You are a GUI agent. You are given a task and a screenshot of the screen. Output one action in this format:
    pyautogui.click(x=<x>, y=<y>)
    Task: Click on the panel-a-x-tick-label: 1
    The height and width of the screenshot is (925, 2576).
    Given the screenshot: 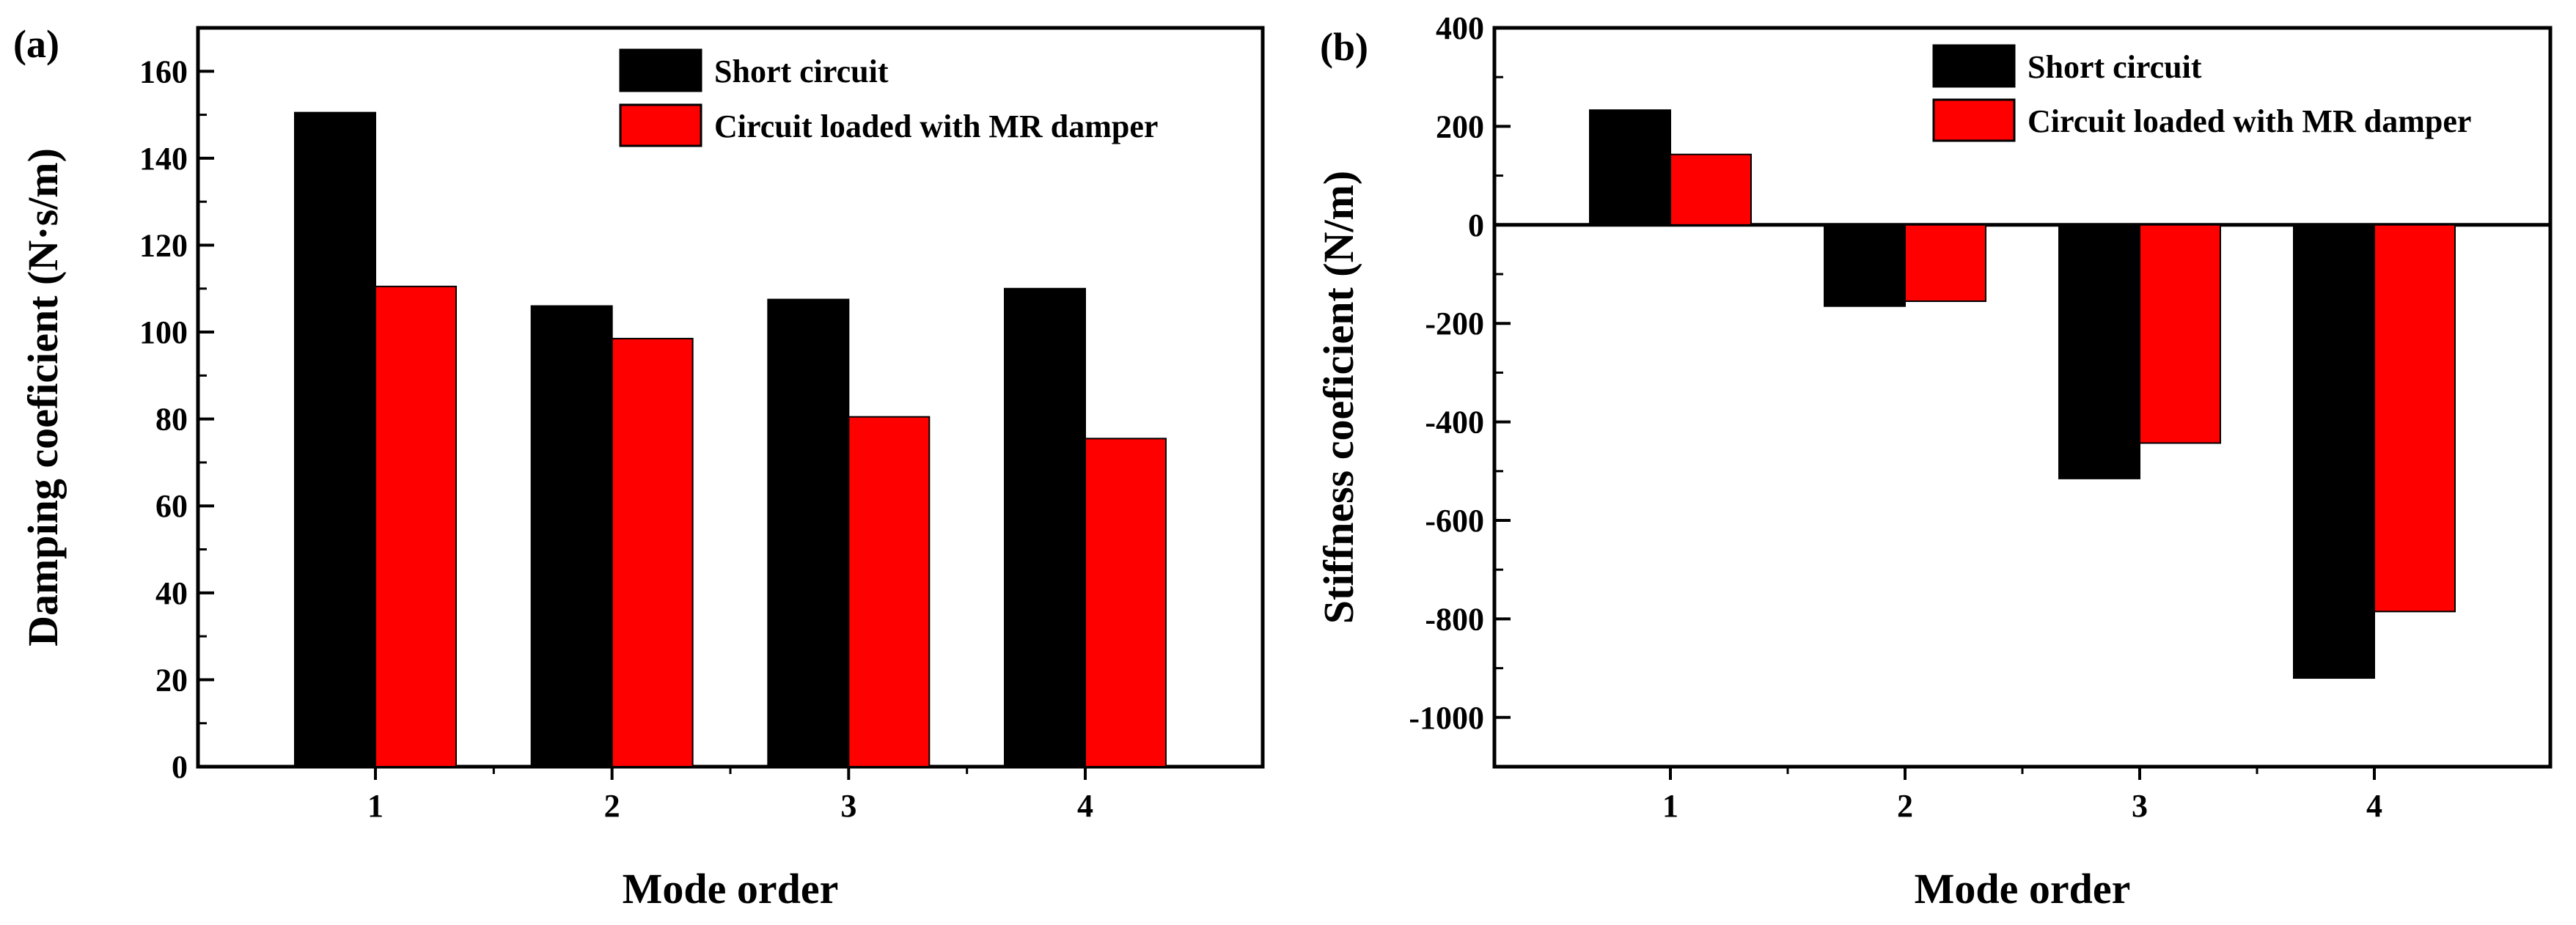 What is the action you would take?
    pyautogui.click(x=375, y=806)
    